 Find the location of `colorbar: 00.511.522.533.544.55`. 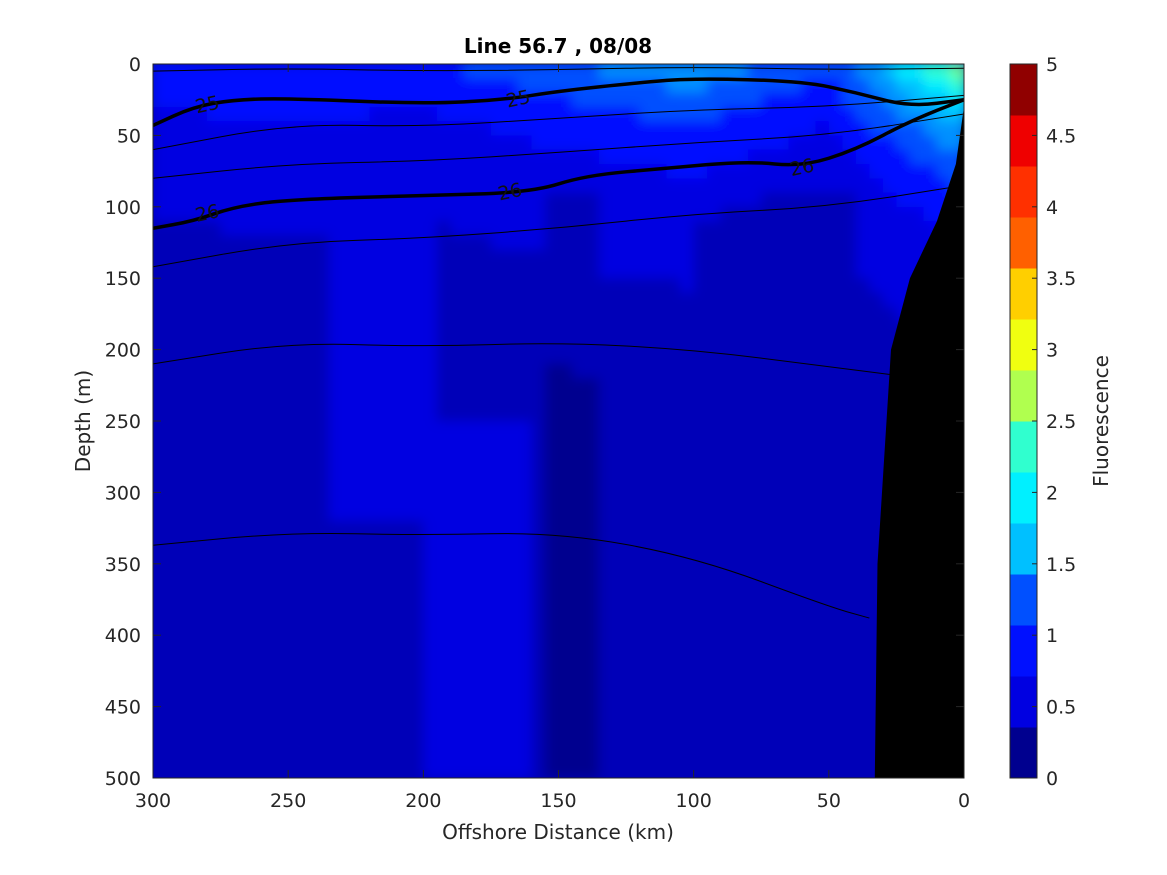

colorbar: 00.511.522.533.544.55 is located at coordinates (1042, 422).